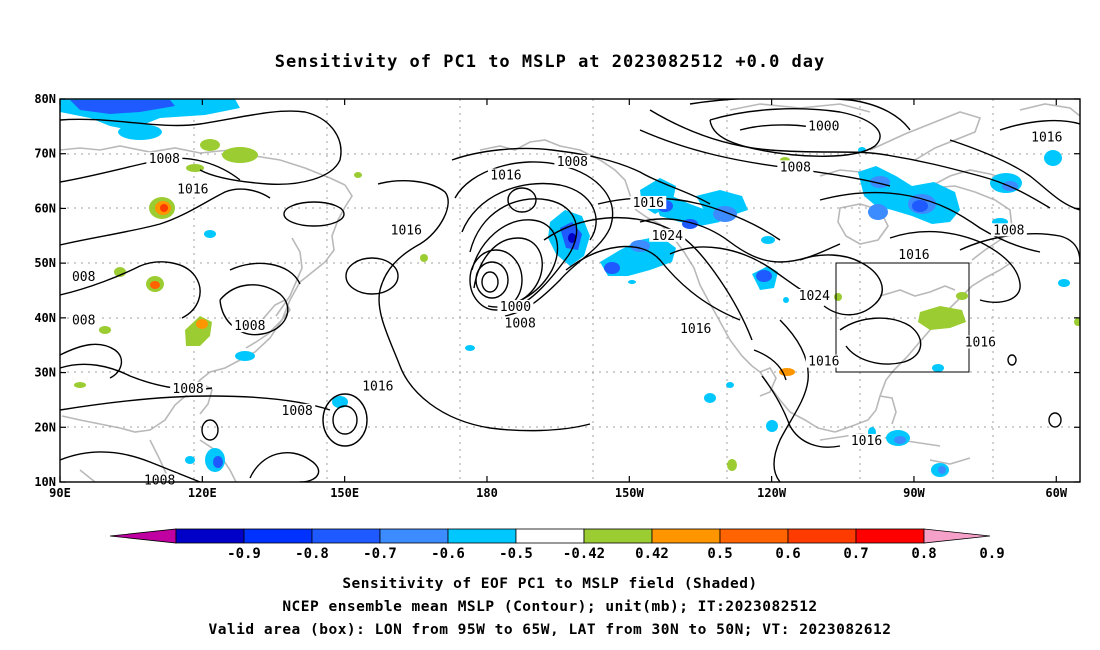 The image size is (1100, 650). I want to click on colorbar-label: 0.42, so click(652, 554).